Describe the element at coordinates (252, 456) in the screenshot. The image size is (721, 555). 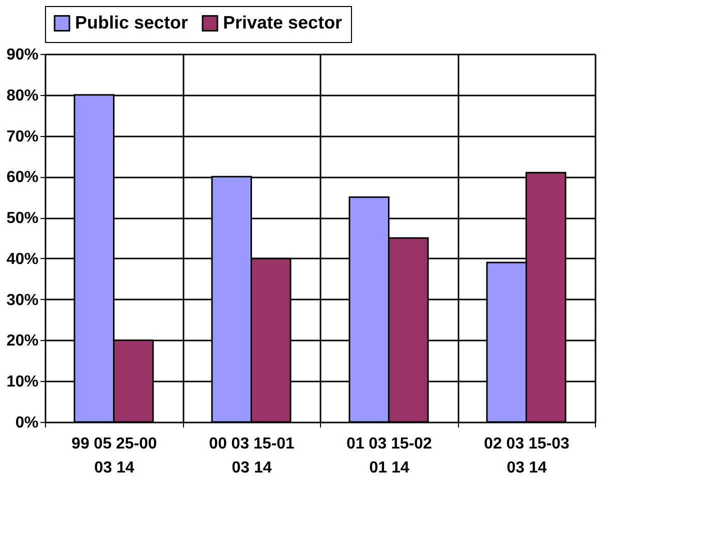
I see `x-tick-label: 00 03 15-01 03 14` at that location.